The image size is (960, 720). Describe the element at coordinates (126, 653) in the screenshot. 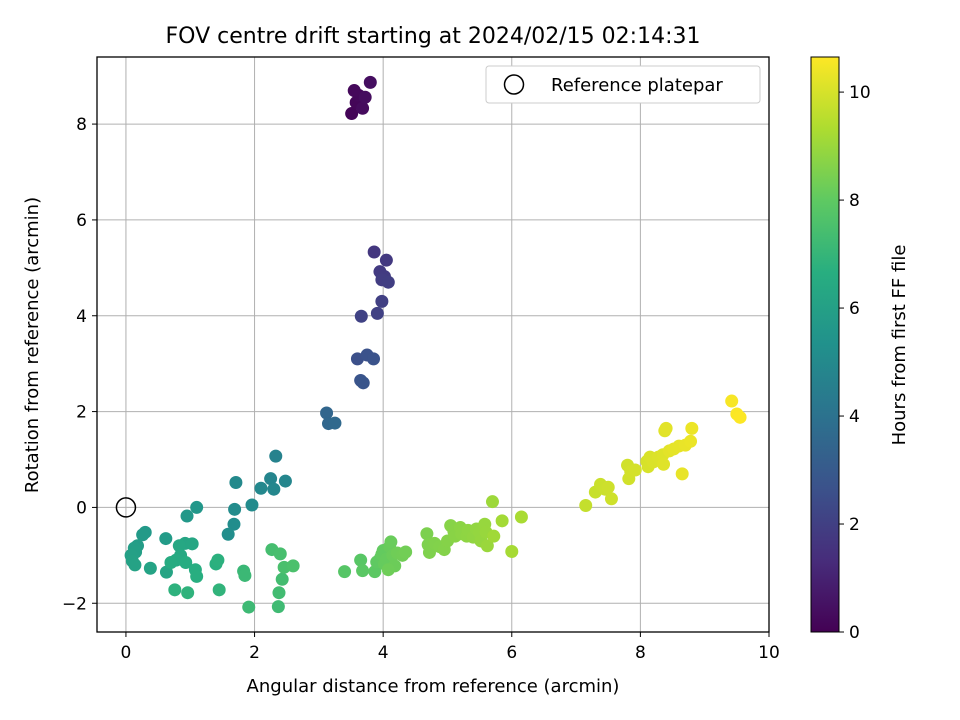

I see `x-tick-label: 0` at that location.